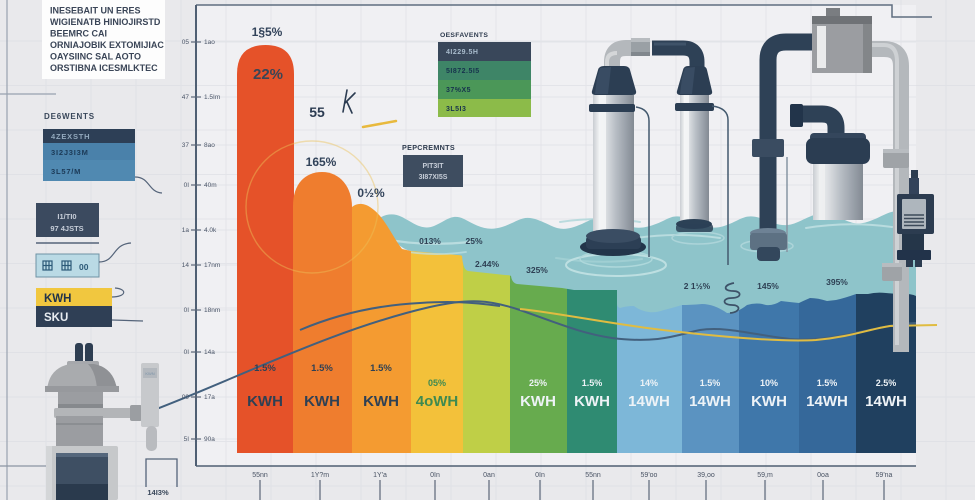  What do you see at coordinates (487, 264) in the screenshot?
I see `svg-text: 2.44%` at bounding box center [487, 264].